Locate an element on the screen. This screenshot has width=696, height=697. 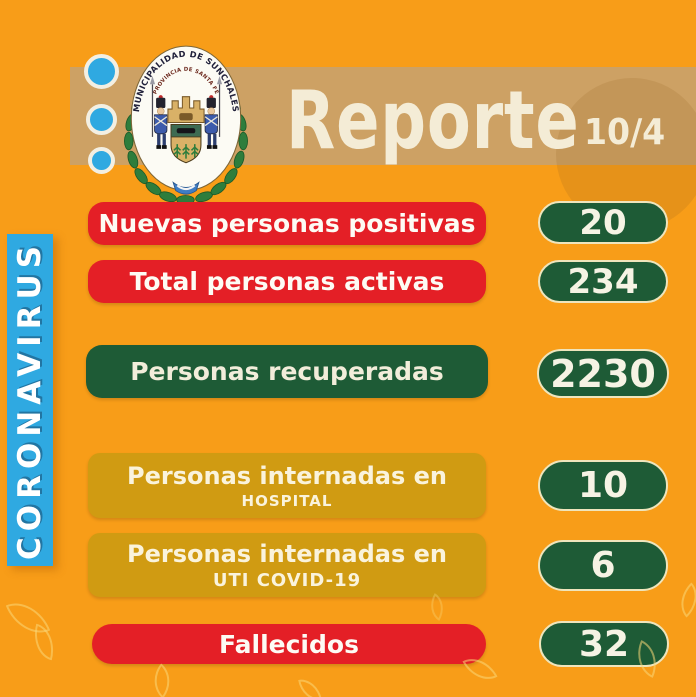
stat-label-text: Fallecidos is located at coordinates (289, 644).